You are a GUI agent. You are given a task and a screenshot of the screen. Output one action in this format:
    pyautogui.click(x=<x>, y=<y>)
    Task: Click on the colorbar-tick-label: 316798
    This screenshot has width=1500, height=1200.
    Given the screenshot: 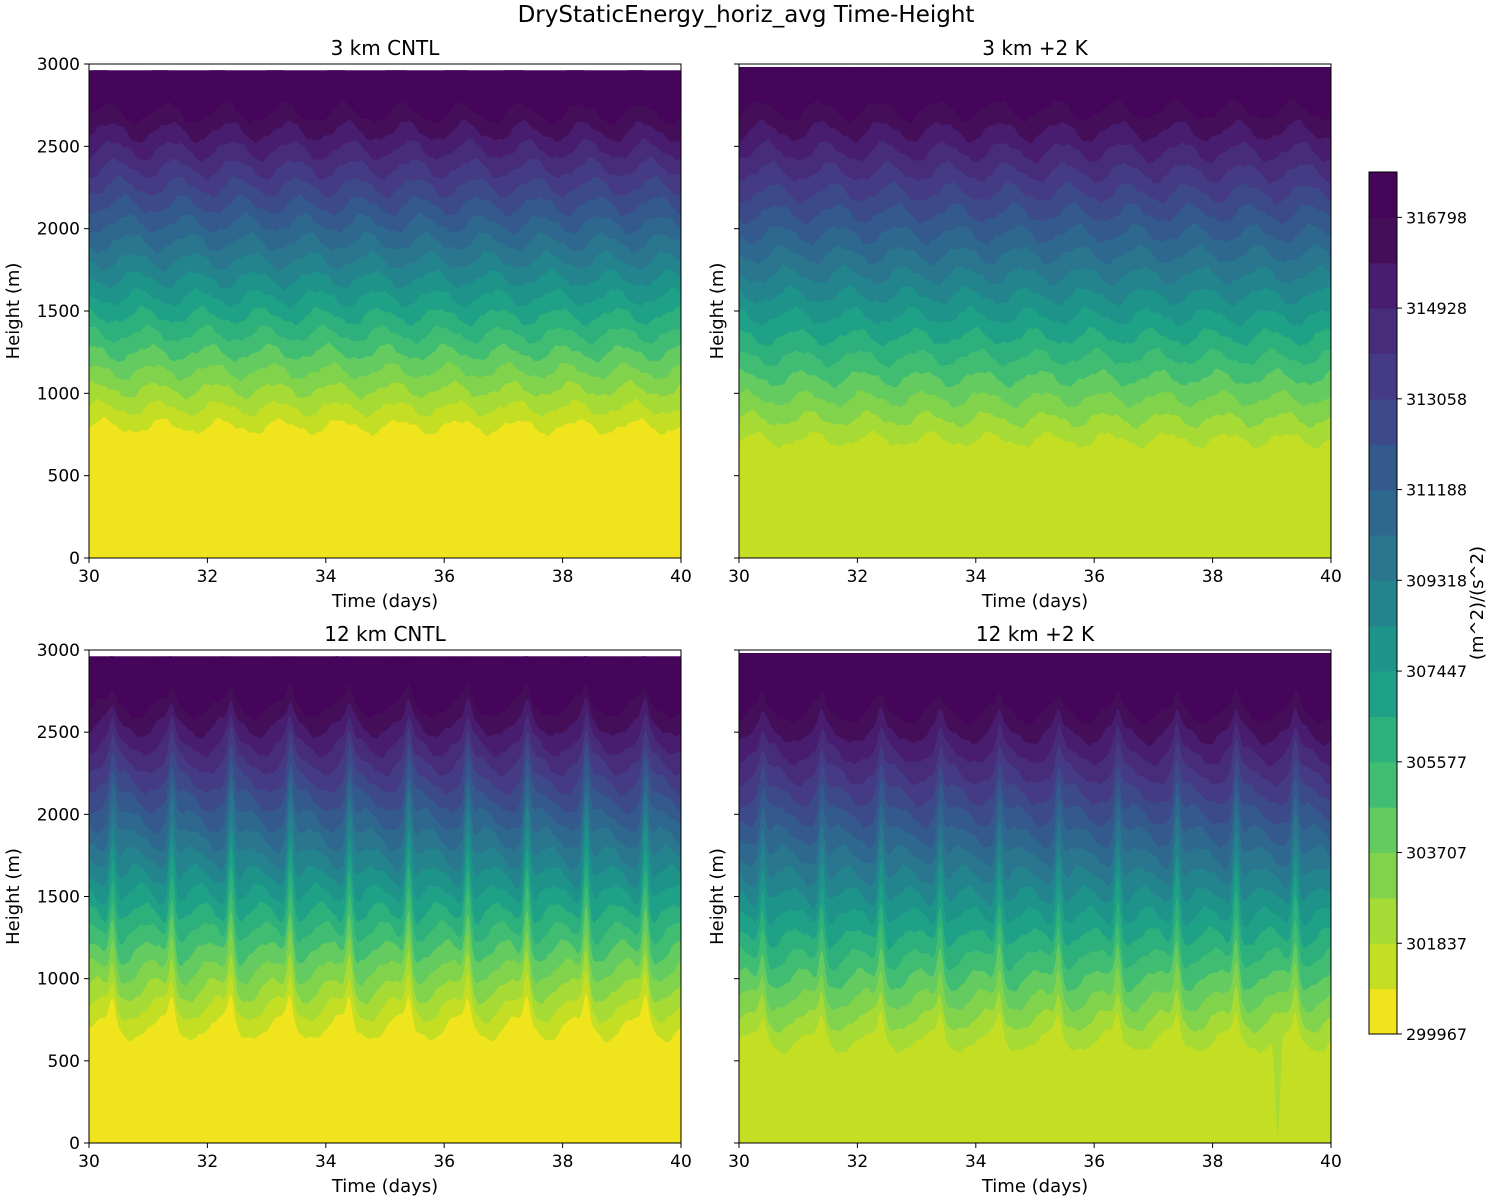 What is the action you would take?
    pyautogui.click(x=1436, y=217)
    